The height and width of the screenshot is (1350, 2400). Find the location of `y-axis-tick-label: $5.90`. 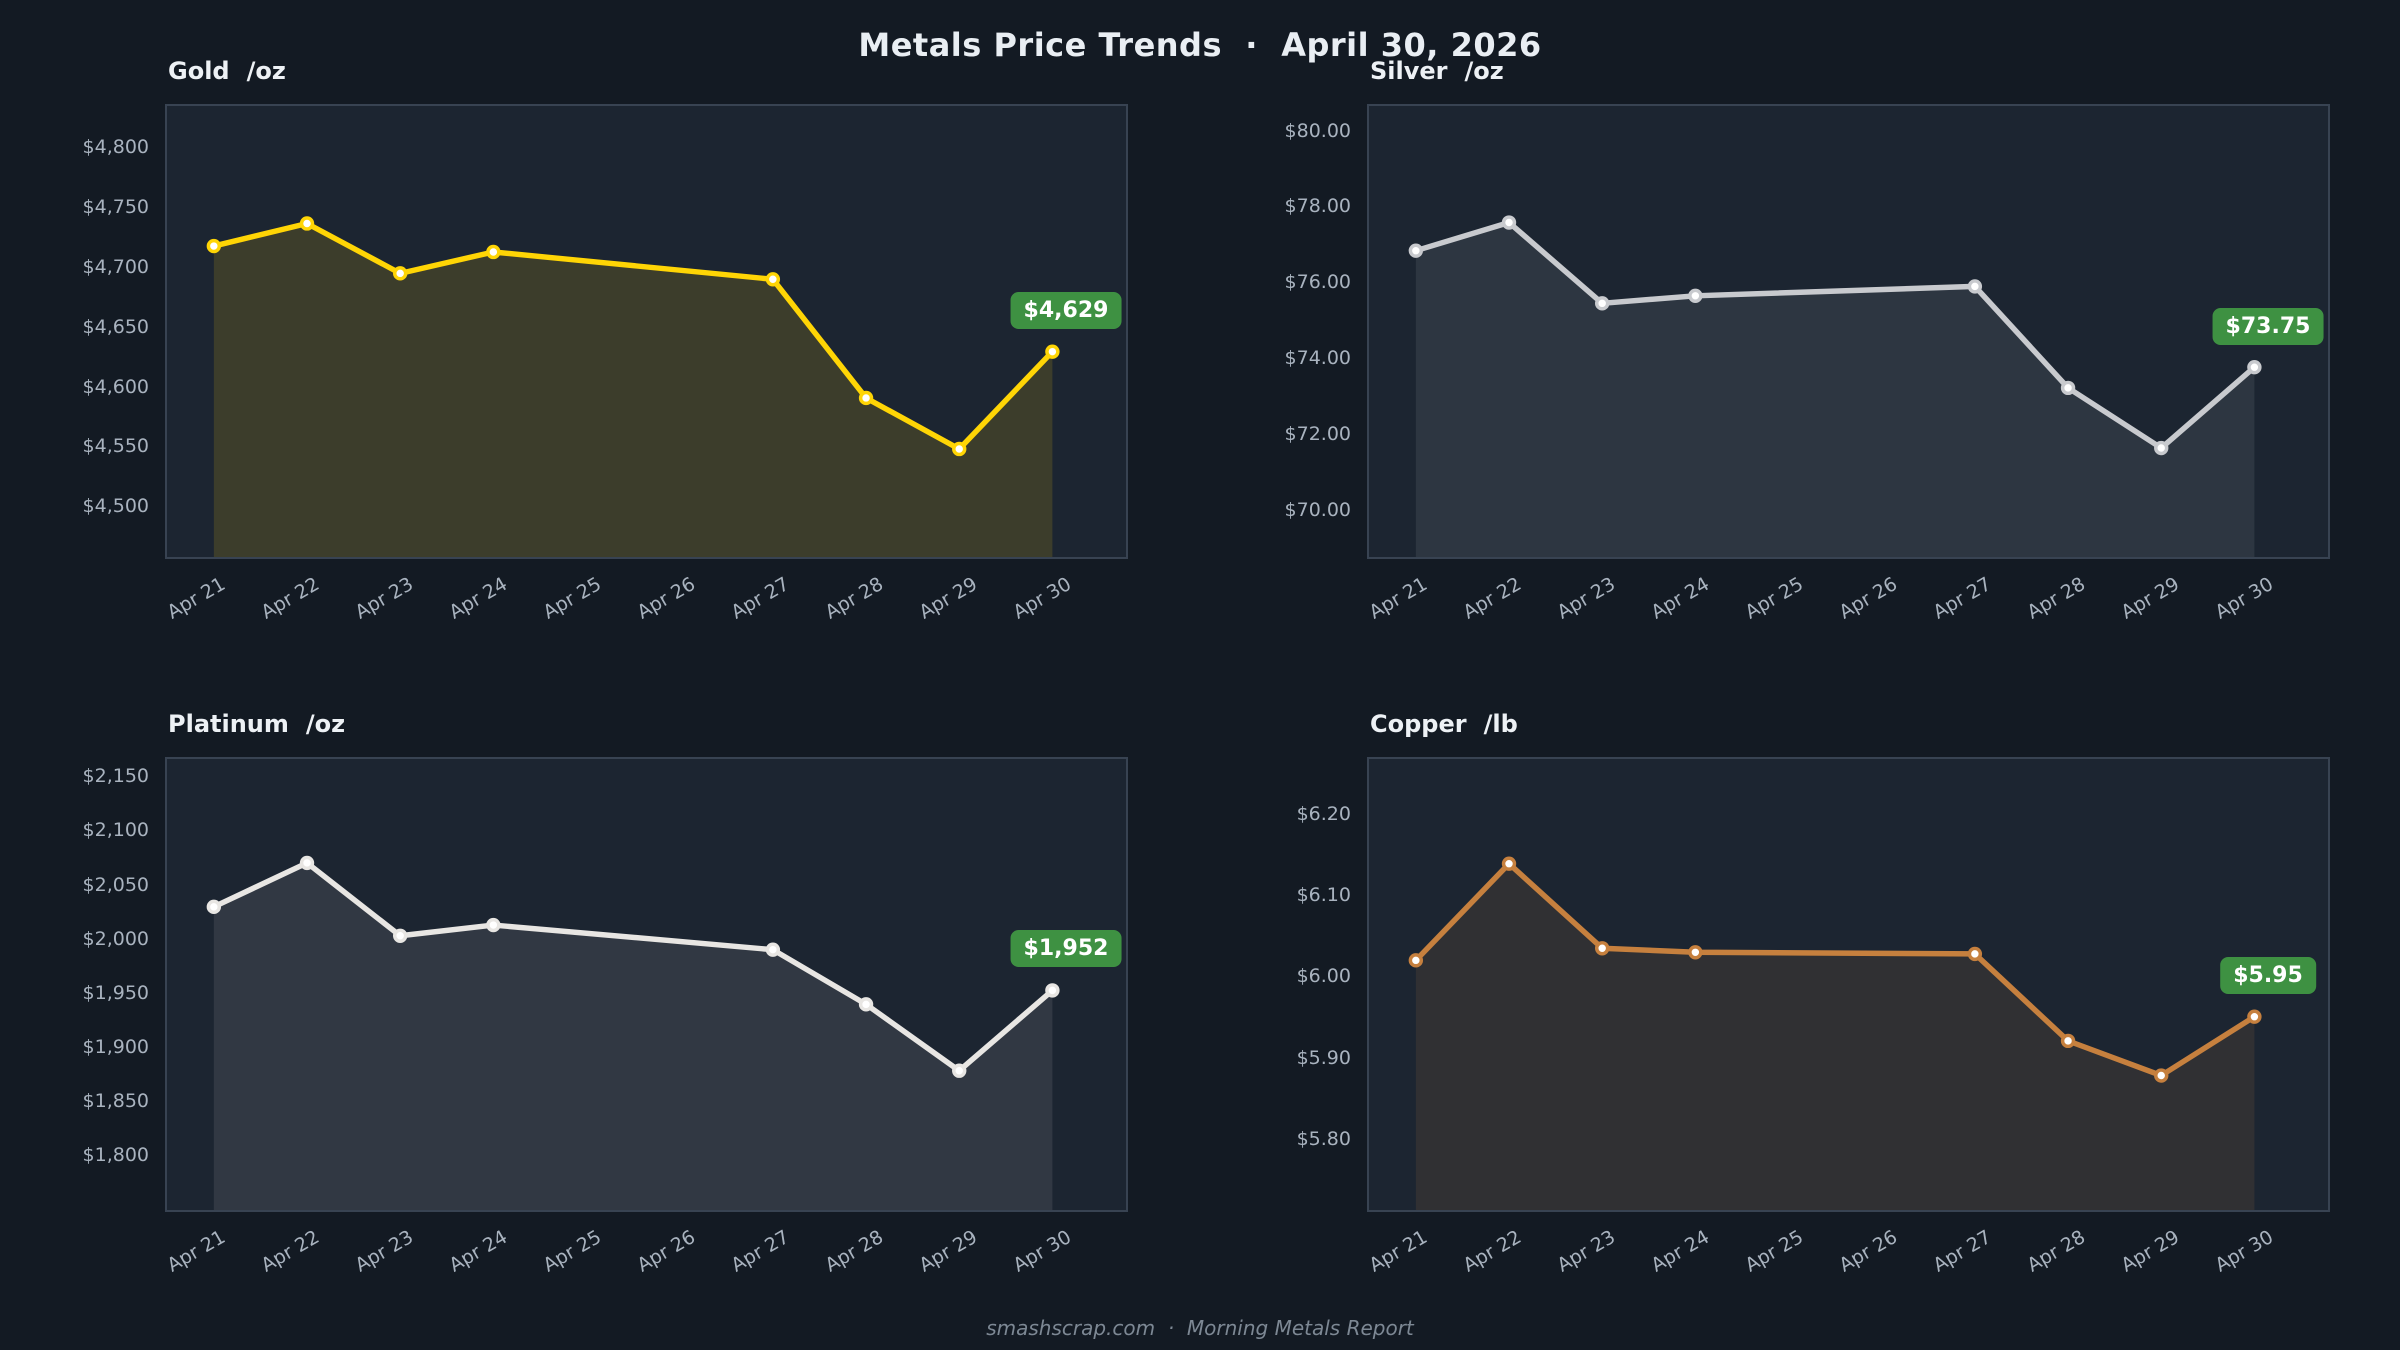

y-axis-tick-label: $5.90 is located at coordinates (1323, 1057).